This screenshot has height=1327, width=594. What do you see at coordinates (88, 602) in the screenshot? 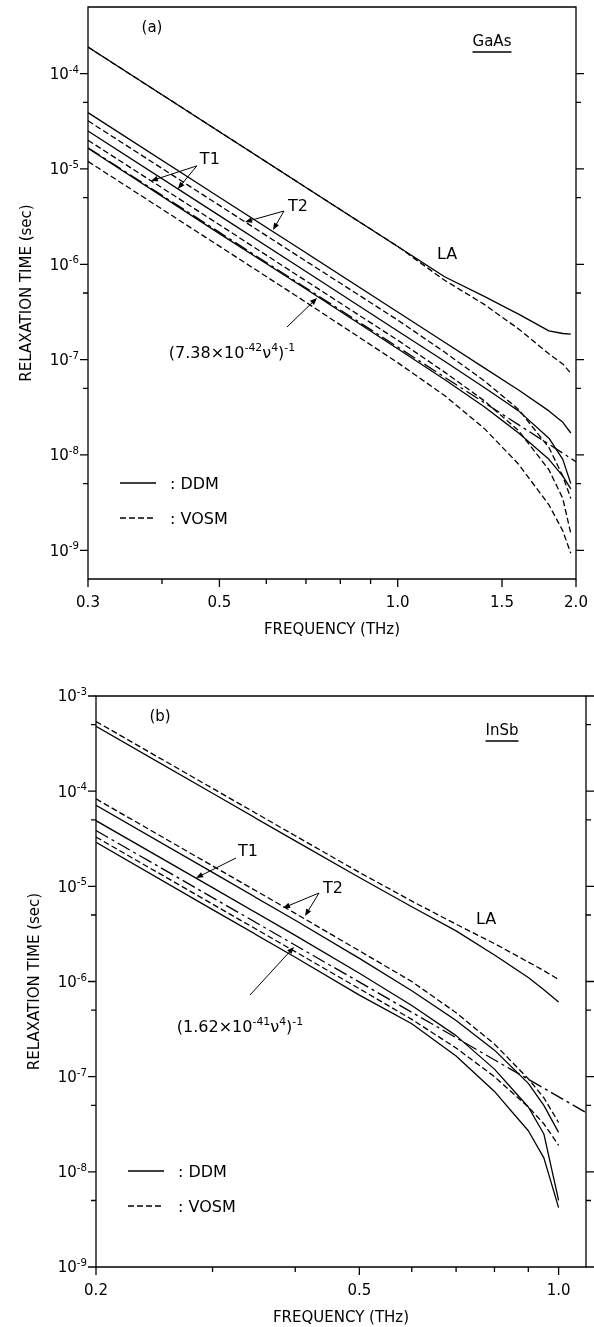
I see `x-tick-label: 0.3` at bounding box center [88, 602].